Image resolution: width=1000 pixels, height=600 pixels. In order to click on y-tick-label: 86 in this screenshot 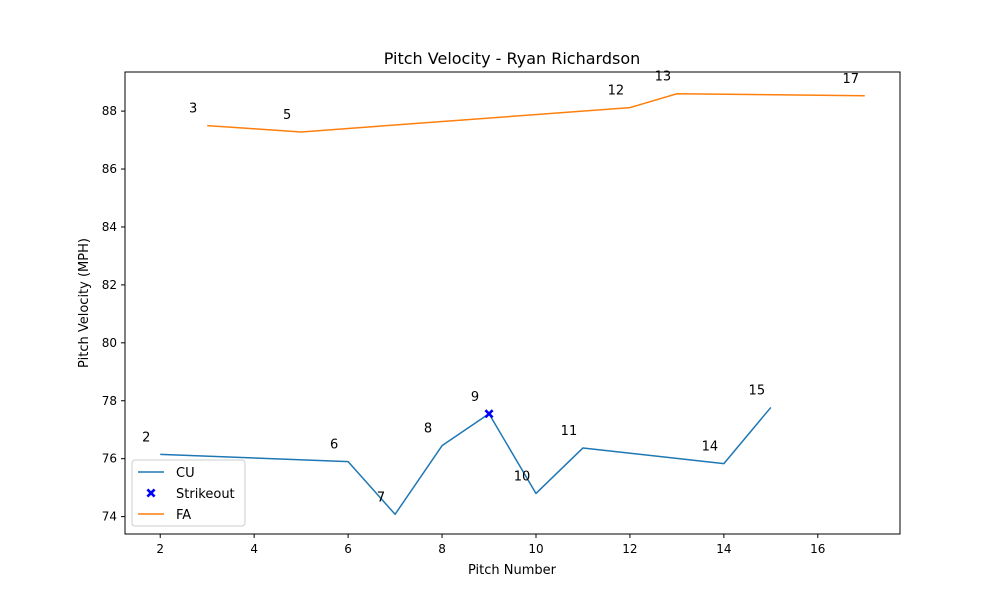, I will do `click(109, 169)`.